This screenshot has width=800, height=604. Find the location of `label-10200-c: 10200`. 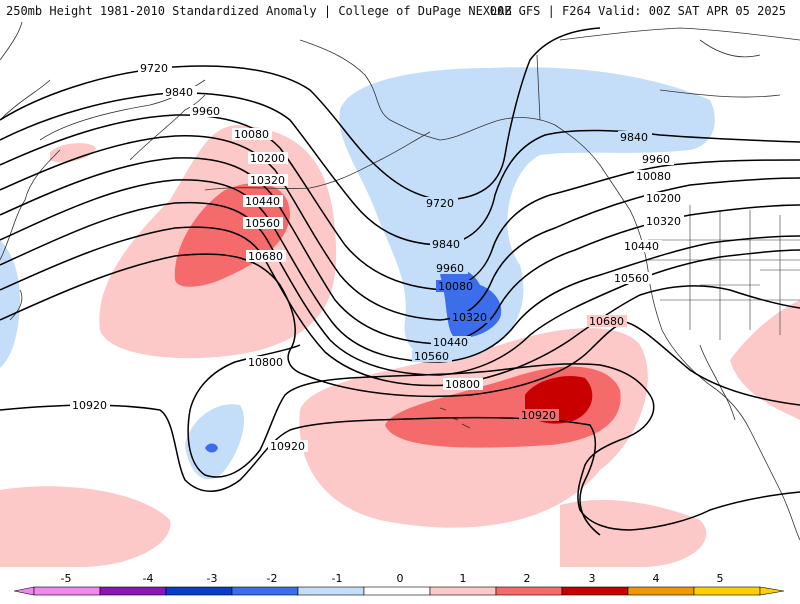

label-10200-c: 10200 is located at coordinates (664, 198).